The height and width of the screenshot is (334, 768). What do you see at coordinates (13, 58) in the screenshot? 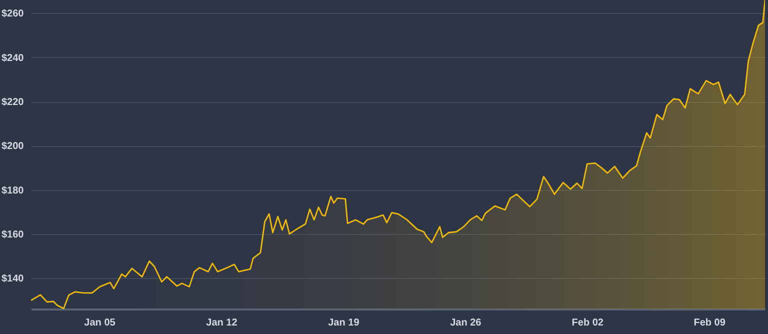
I see `y-tick-label: $240` at bounding box center [13, 58].